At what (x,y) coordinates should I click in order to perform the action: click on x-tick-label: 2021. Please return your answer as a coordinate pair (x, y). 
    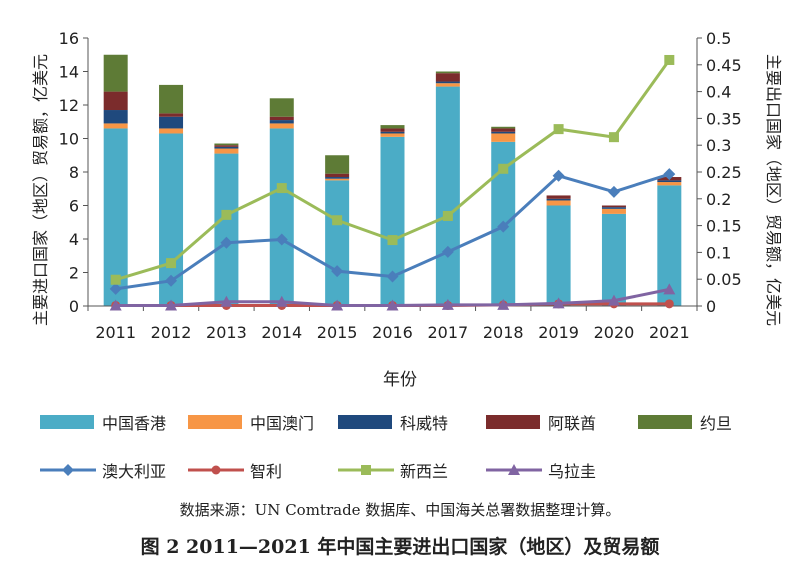
    Looking at the image, I should click on (669, 332).